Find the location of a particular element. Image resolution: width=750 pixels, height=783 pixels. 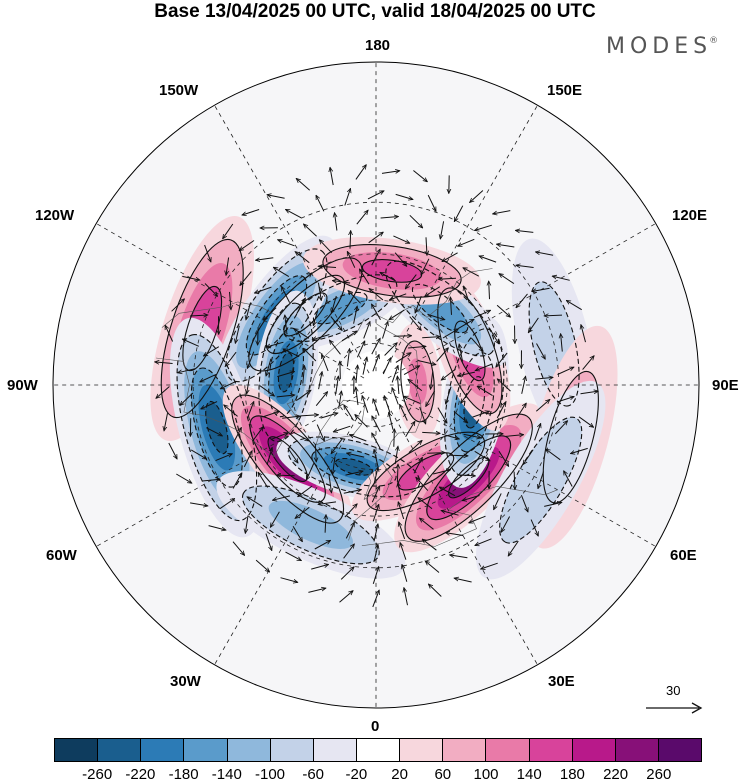

colorbar-tick-label: 20 is located at coordinates (399, 774).